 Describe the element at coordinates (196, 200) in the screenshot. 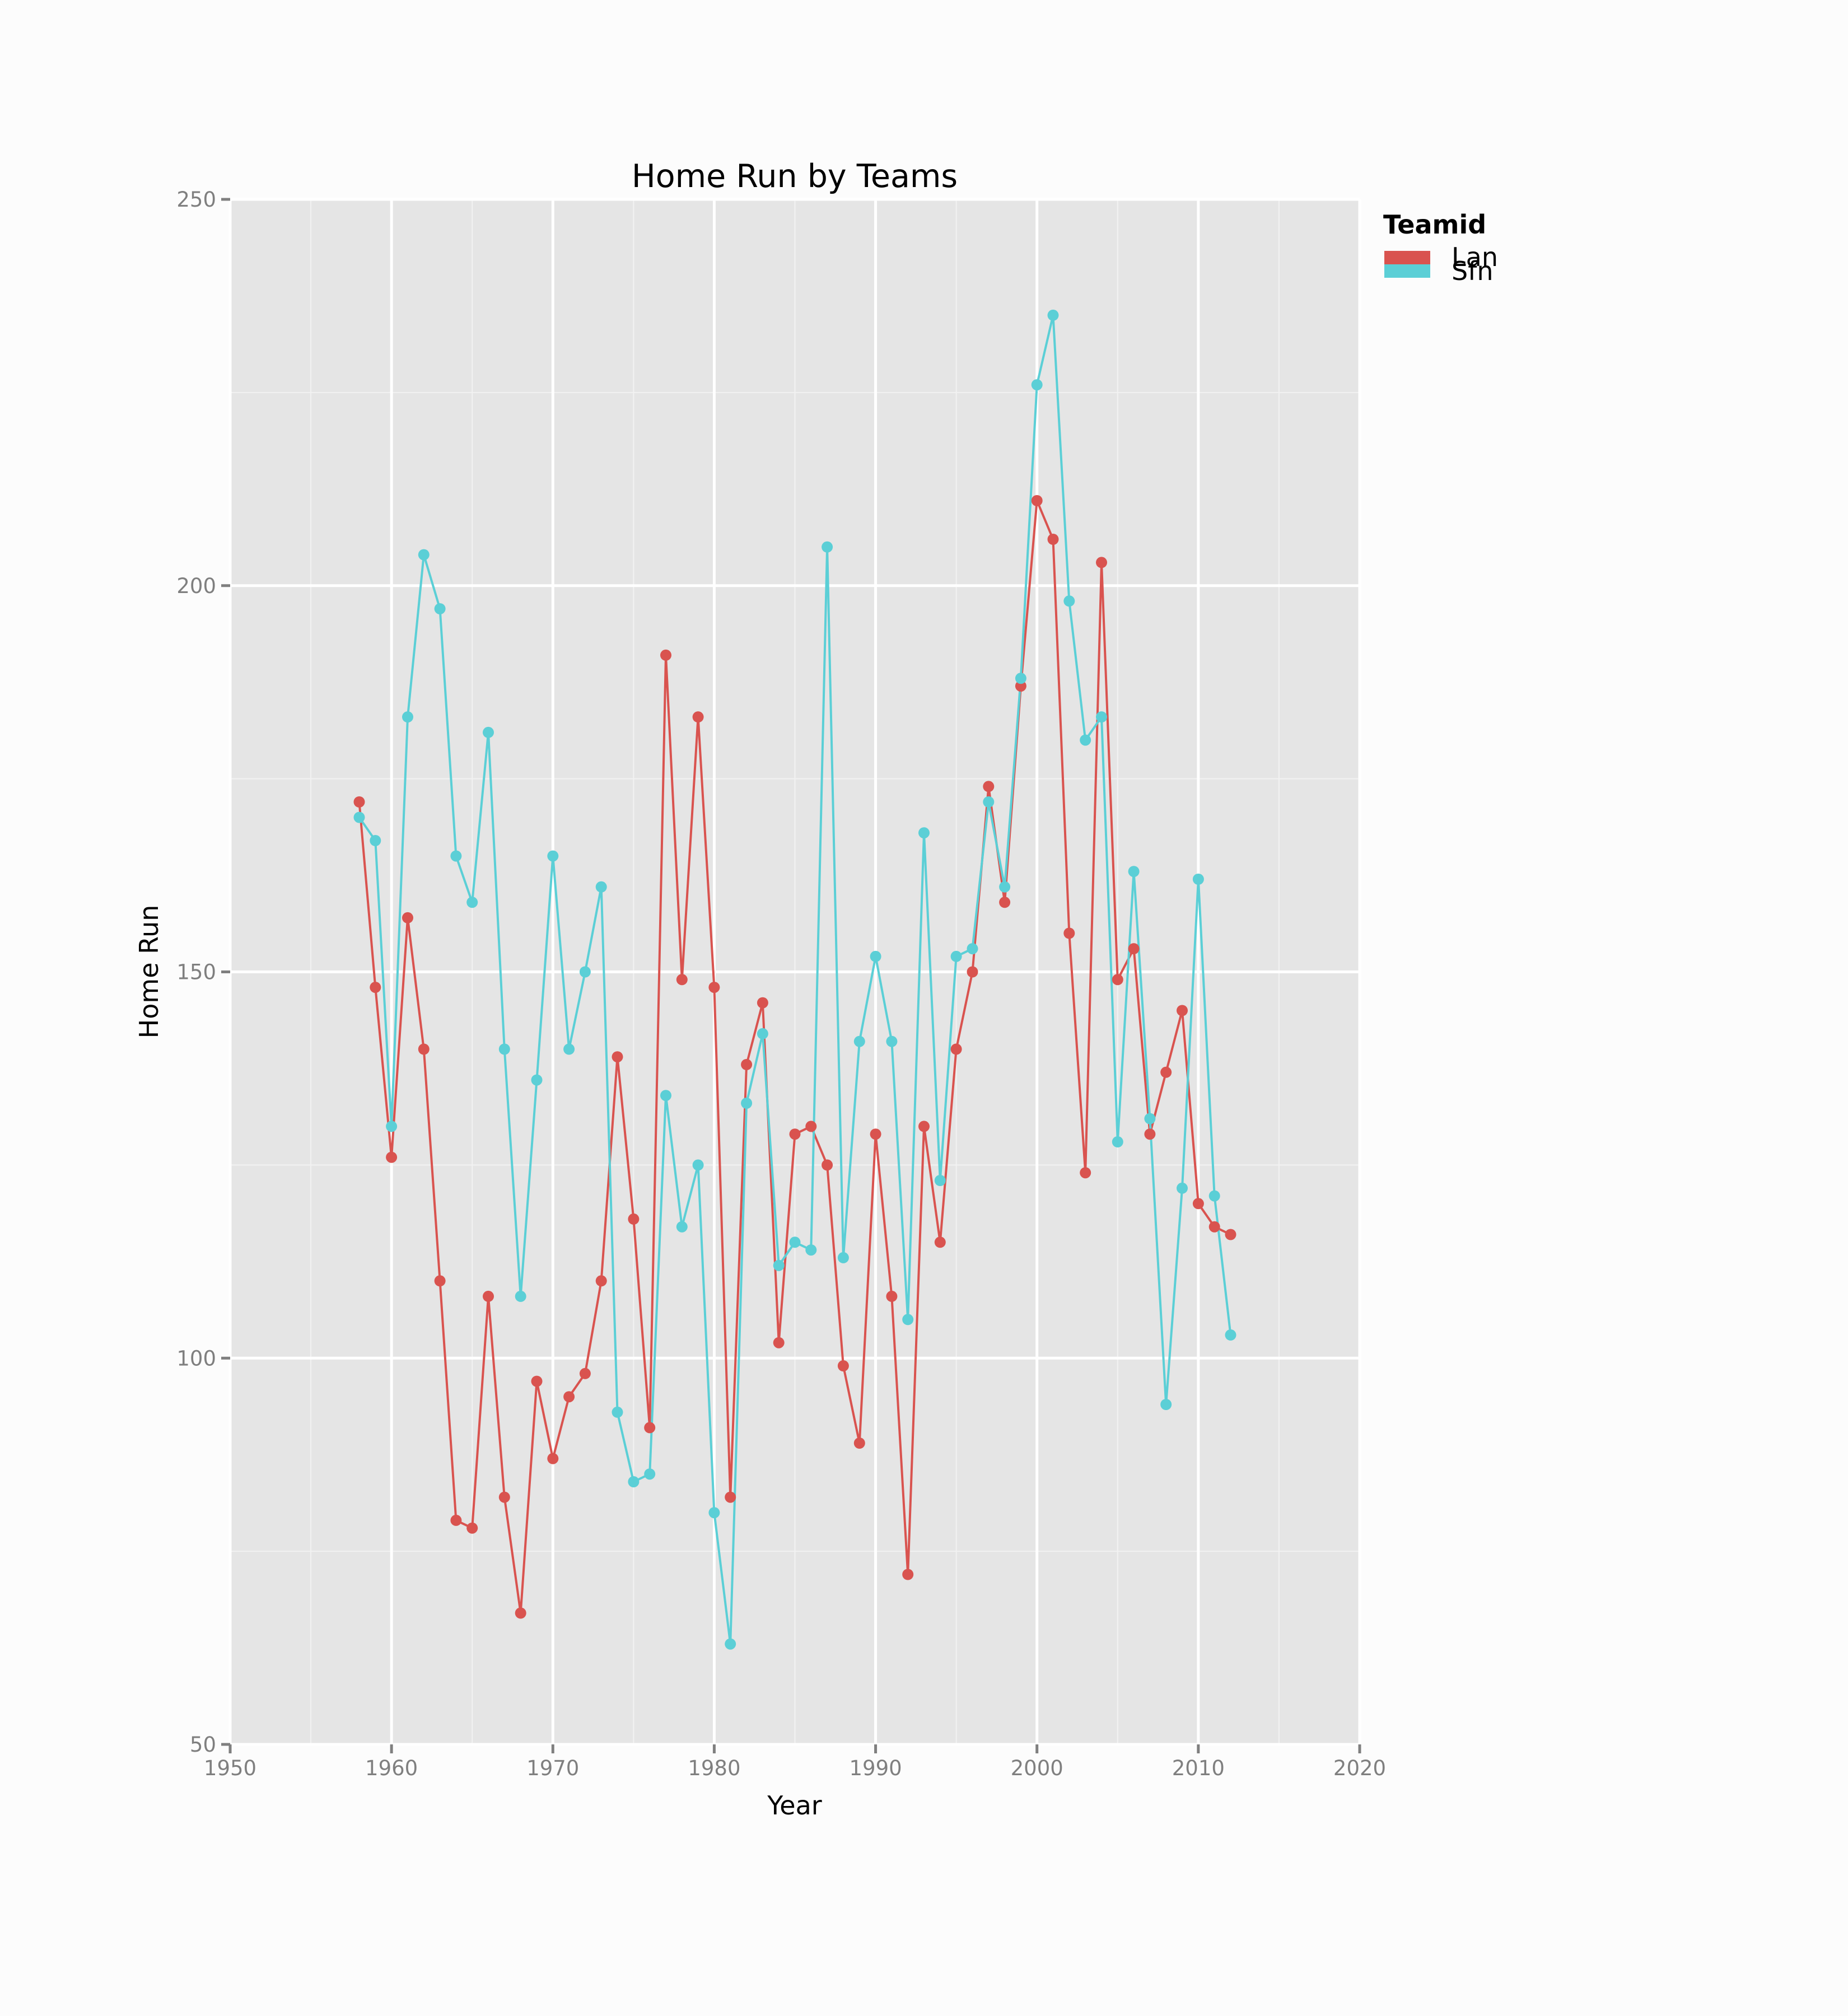

I see `y-tick-label: 250` at that location.